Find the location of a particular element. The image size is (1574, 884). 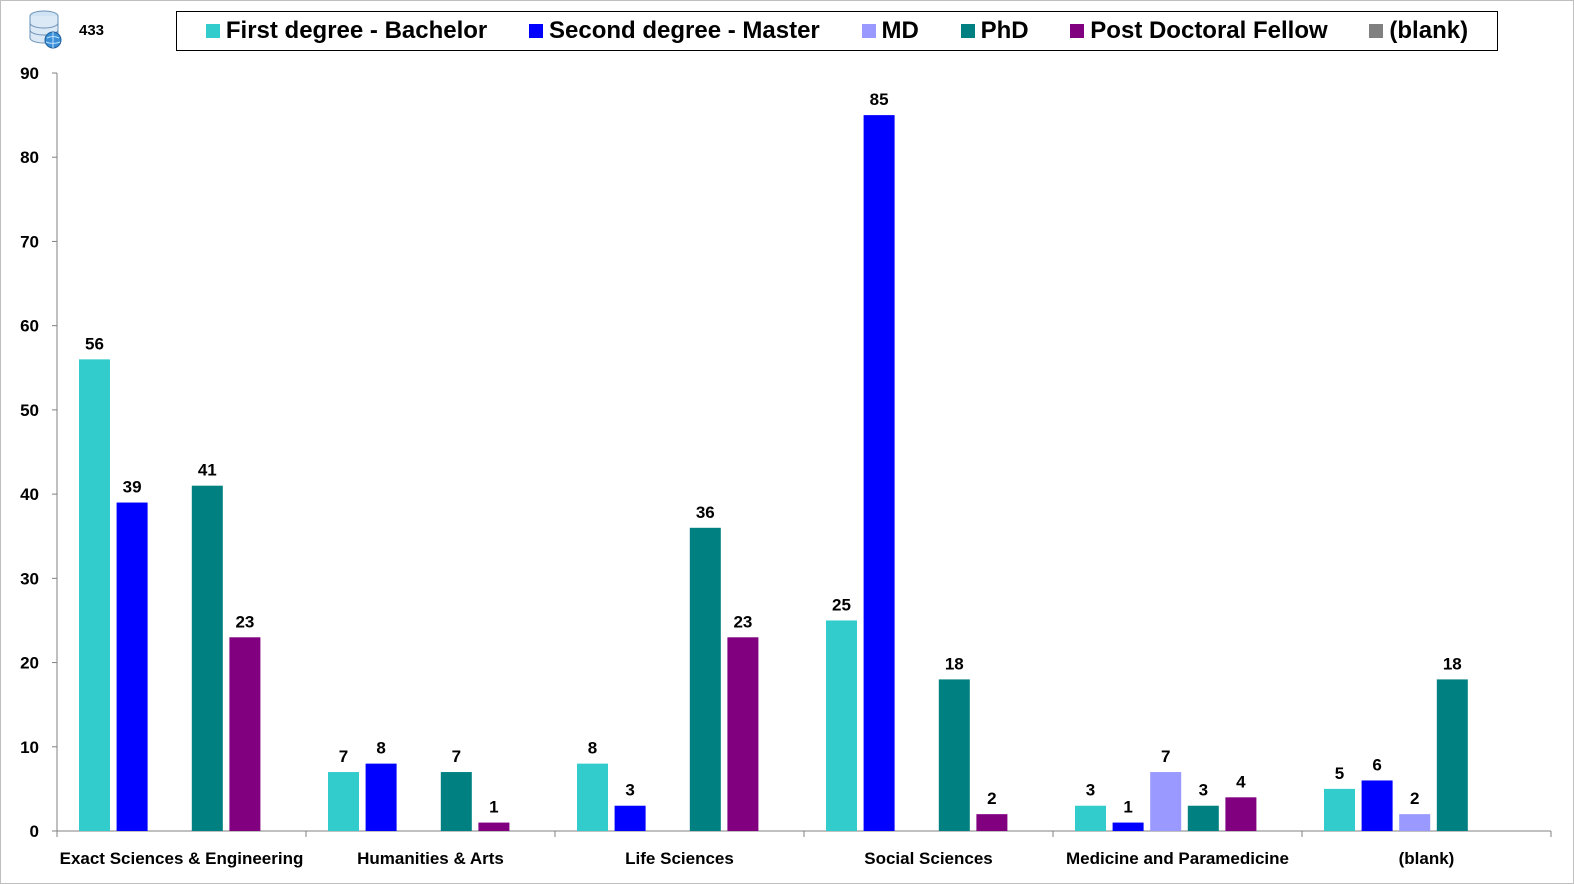

database-globe-icon is located at coordinates (45, 29).